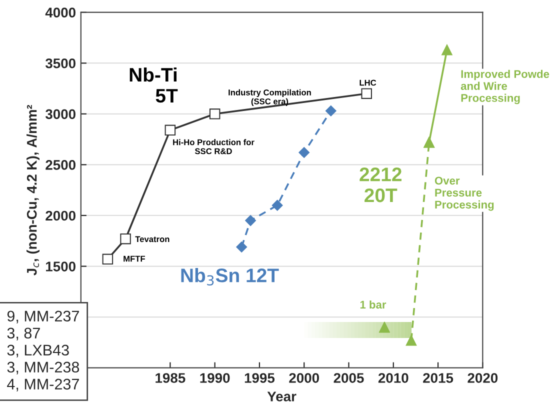  What do you see at coordinates (230, 277) in the screenshot?
I see `annotation: Nb$_{3}$Sn 12T` at bounding box center [230, 277].